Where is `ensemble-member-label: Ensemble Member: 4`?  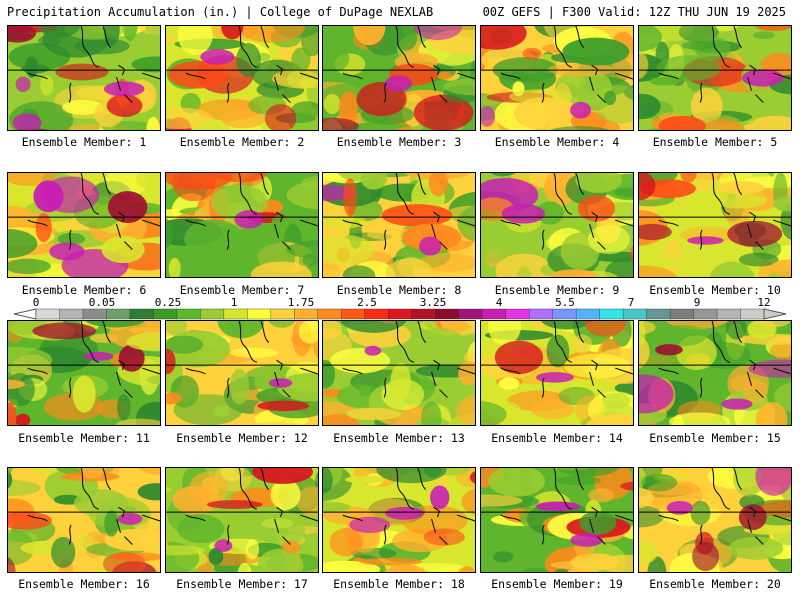 ensemble-member-label: Ensemble Member: 4 is located at coordinates (557, 142).